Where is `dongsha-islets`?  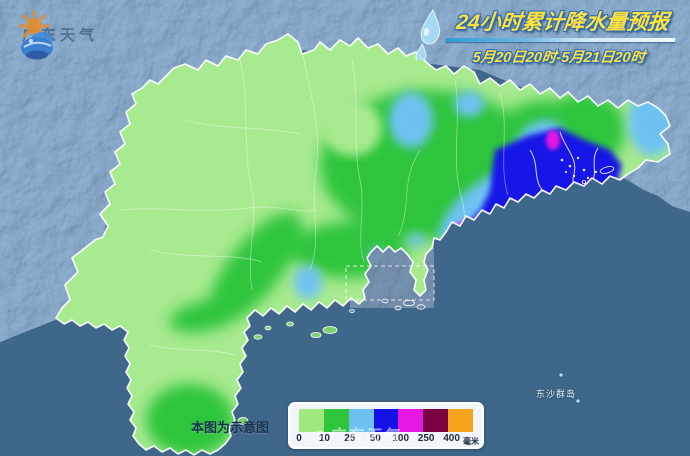 dongsha-islets is located at coordinates (569, 388).